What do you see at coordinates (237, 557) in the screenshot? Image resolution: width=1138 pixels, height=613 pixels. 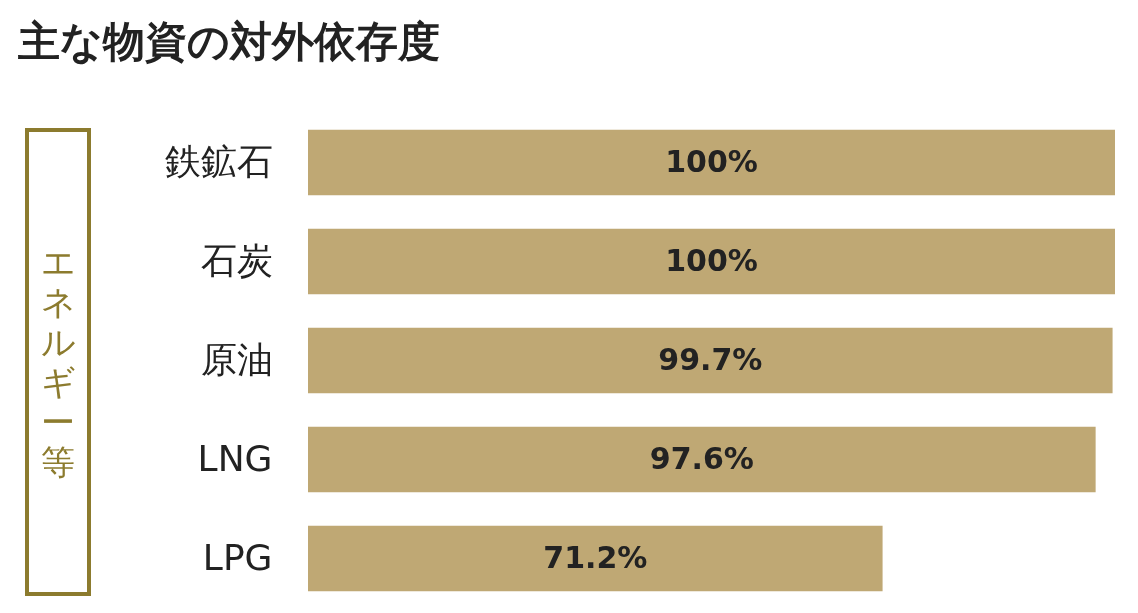 I see `y-tick-label: LPG` at bounding box center [237, 557].